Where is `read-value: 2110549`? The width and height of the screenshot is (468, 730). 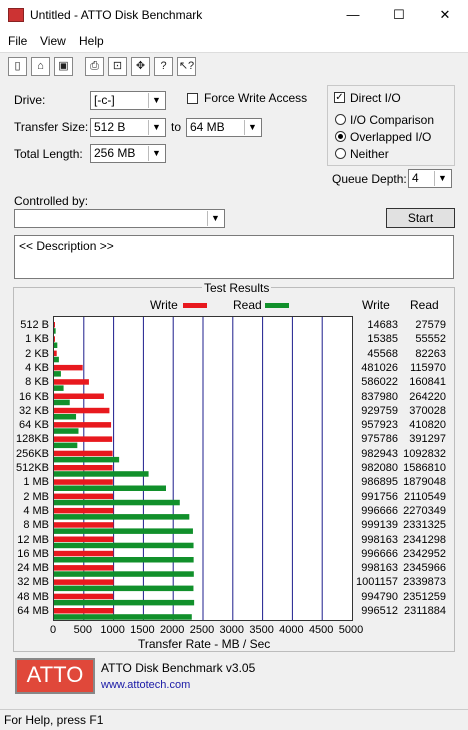
read-value: 2110549 is located at coordinates (424, 496).